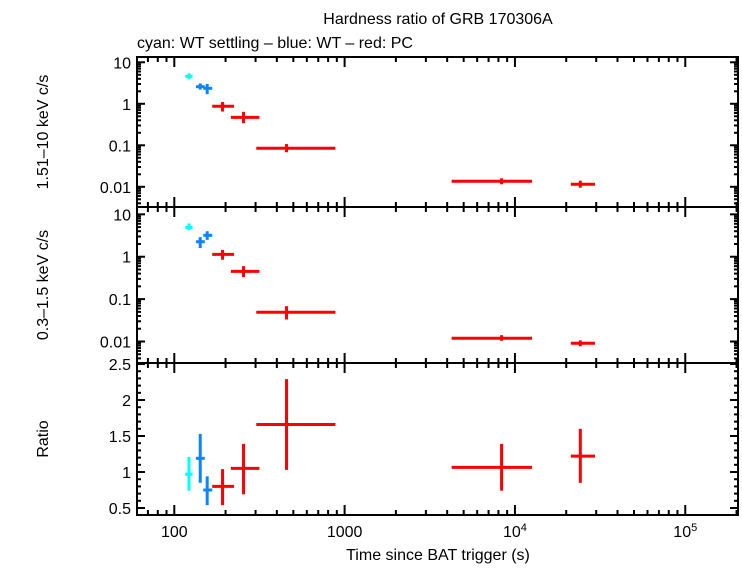  What do you see at coordinates (43, 438) in the screenshot?
I see `y-axis-label: Ratio` at bounding box center [43, 438].